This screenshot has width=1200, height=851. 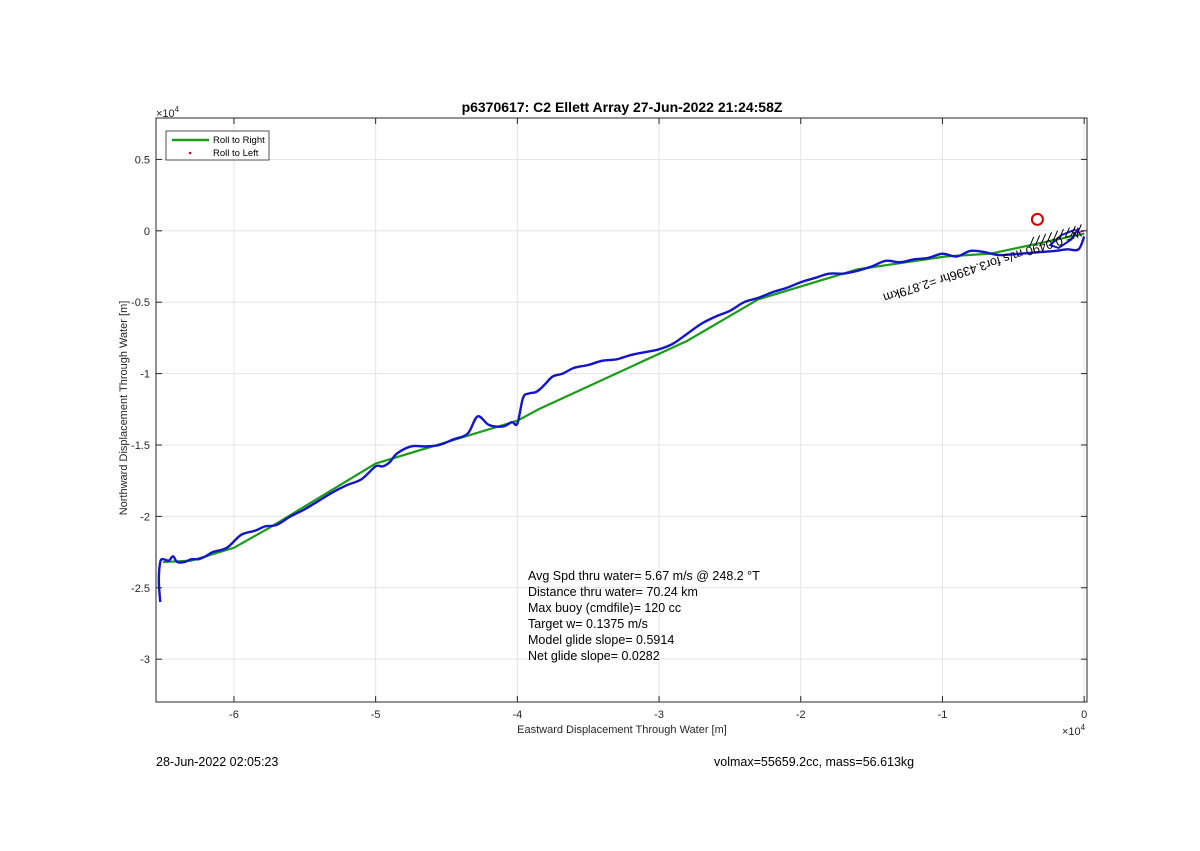 What do you see at coordinates (147, 232) in the screenshot?
I see `y-tick-label: 0` at bounding box center [147, 232].